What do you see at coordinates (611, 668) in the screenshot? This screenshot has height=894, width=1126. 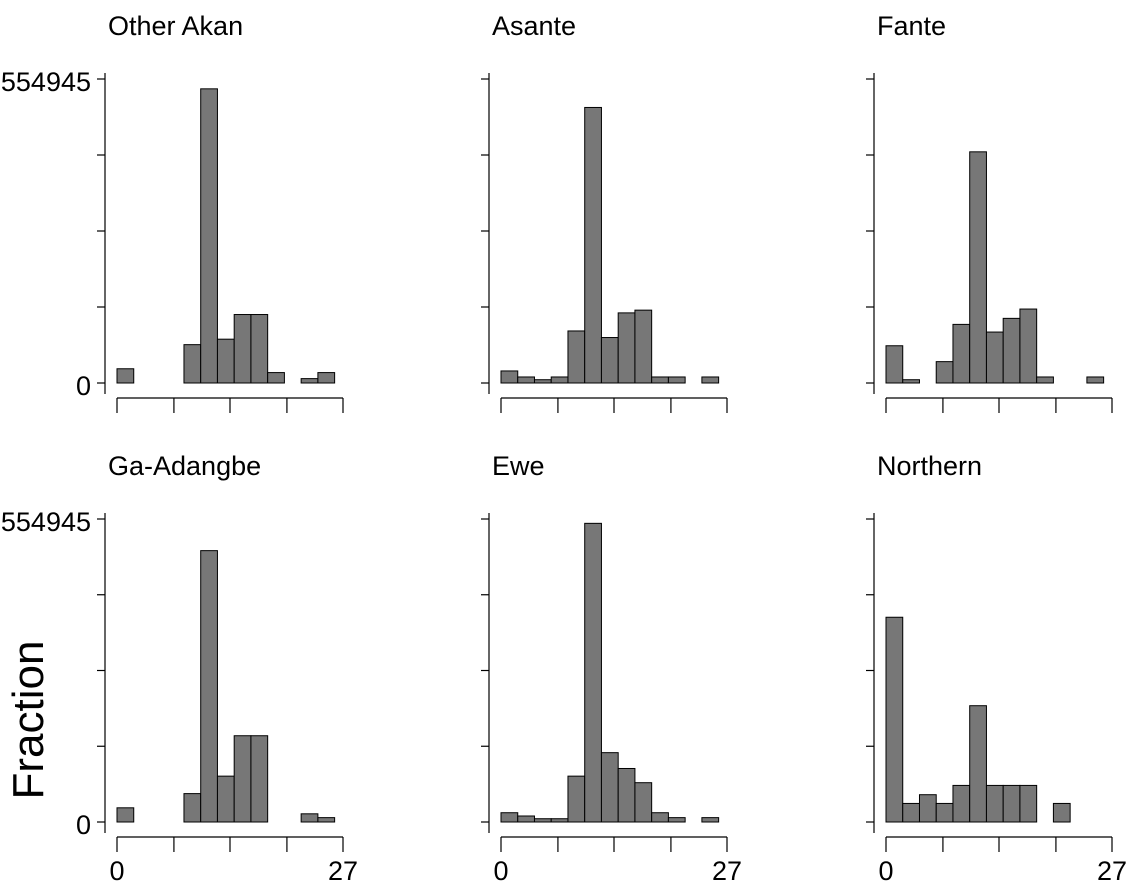 I see `panel-ewe: Ewe 0 27` at bounding box center [611, 668].